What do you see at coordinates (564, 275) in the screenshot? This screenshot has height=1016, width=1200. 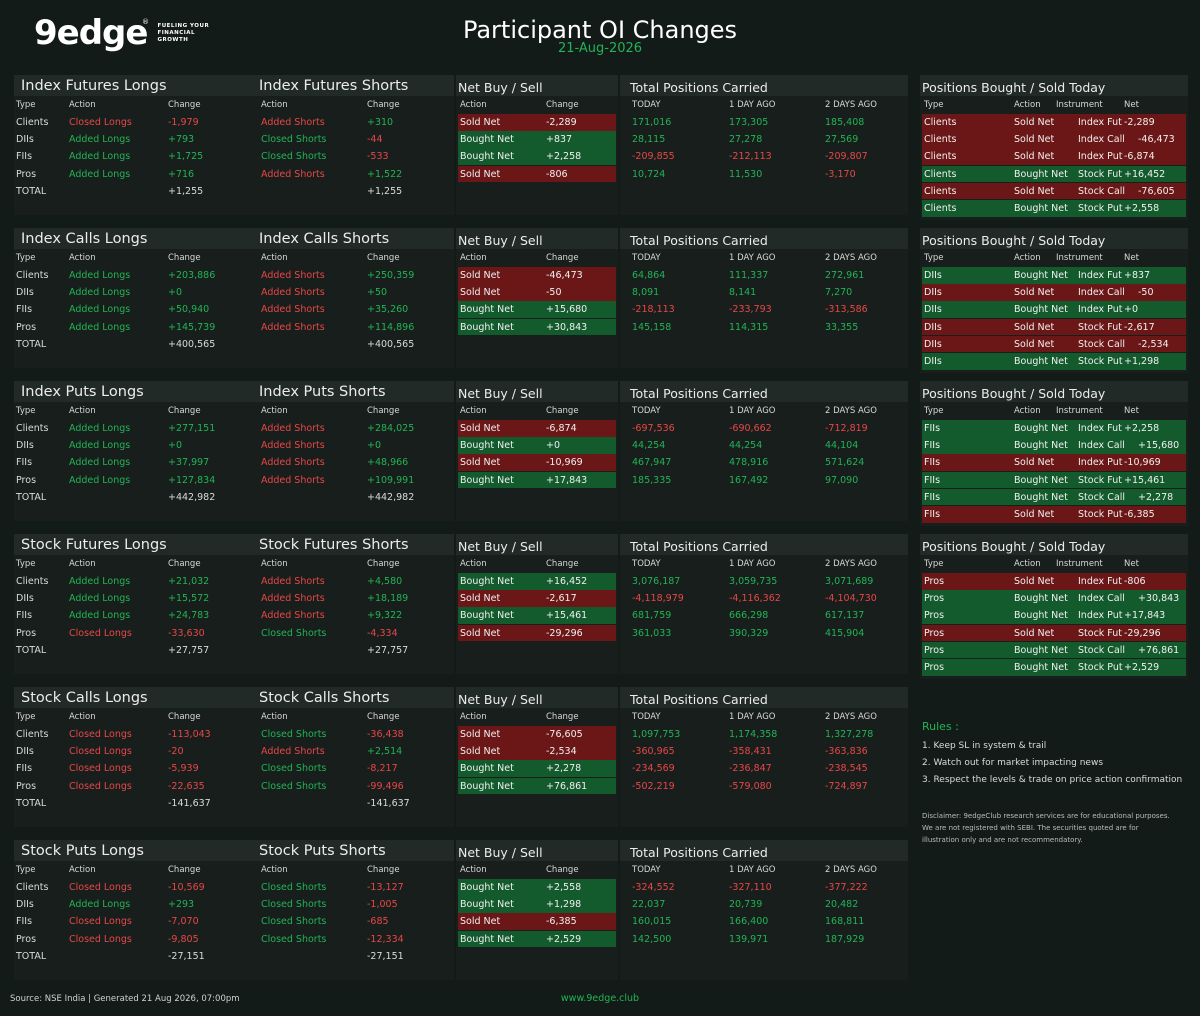 I see `net-change: -46,473` at bounding box center [564, 275].